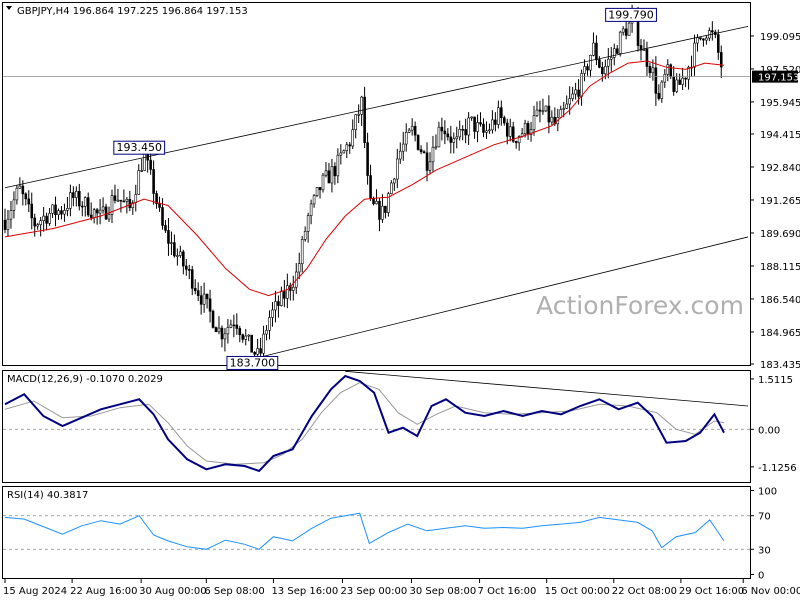 The height and width of the screenshot is (600, 800). What do you see at coordinates (780, 333) in the screenshot?
I see `price-axis-label: 184.965` at bounding box center [780, 333].